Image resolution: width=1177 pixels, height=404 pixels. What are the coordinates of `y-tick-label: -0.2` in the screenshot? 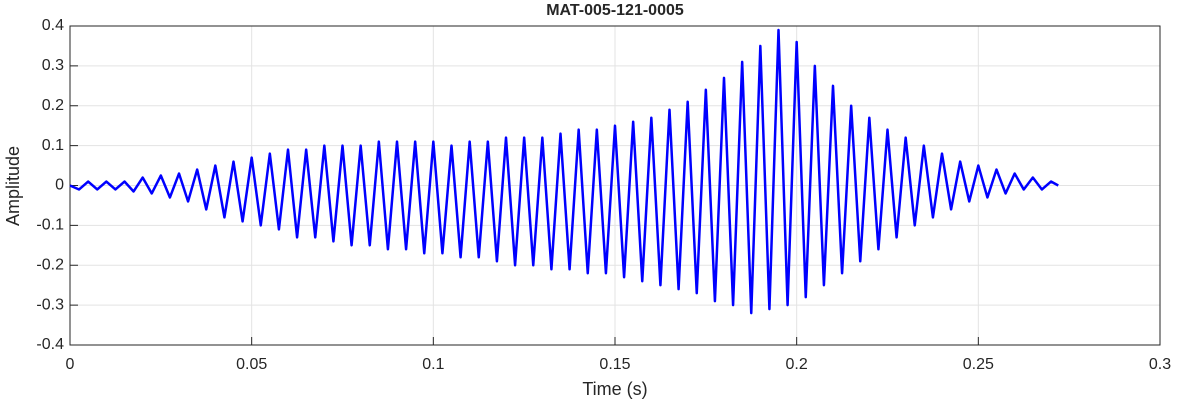 It's located at (50, 264).